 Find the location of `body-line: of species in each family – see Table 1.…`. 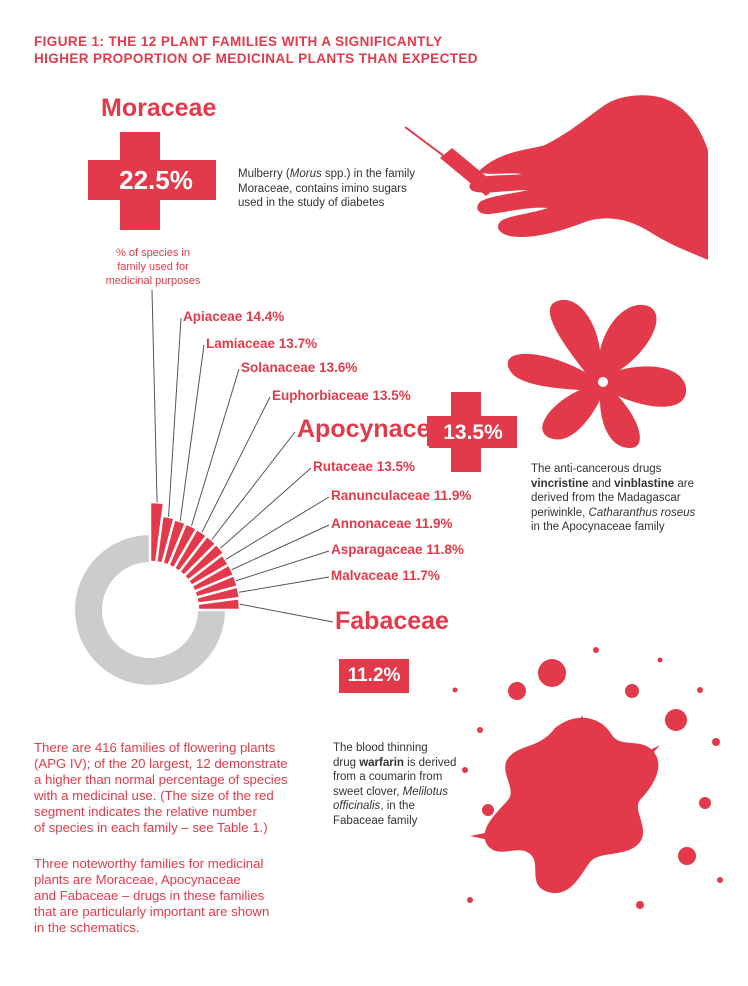

body-line: of species in each family – see Table 1.… is located at coordinates (151, 827).